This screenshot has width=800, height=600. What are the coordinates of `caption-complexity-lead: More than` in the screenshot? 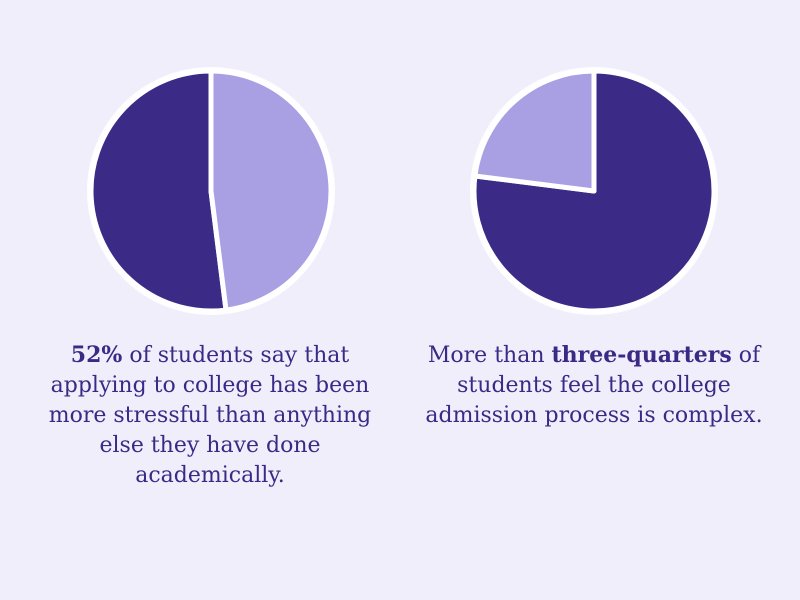 It's located at (489, 355).